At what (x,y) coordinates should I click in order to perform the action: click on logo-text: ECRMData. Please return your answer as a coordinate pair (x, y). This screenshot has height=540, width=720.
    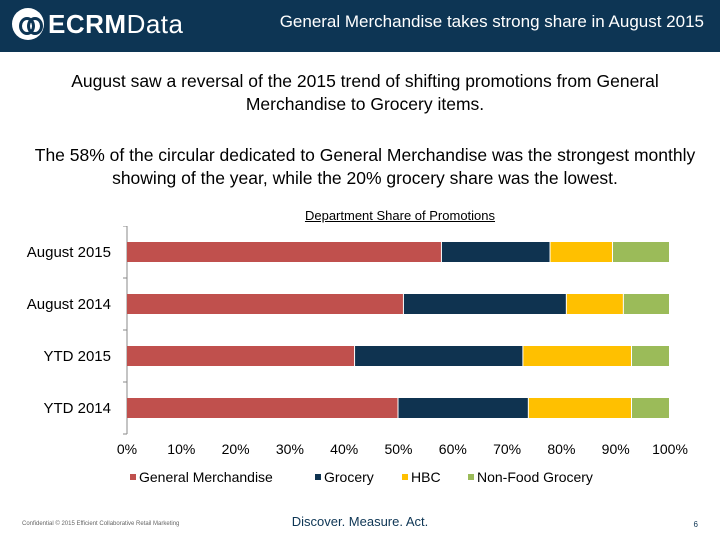
    Looking at the image, I should click on (115, 24).